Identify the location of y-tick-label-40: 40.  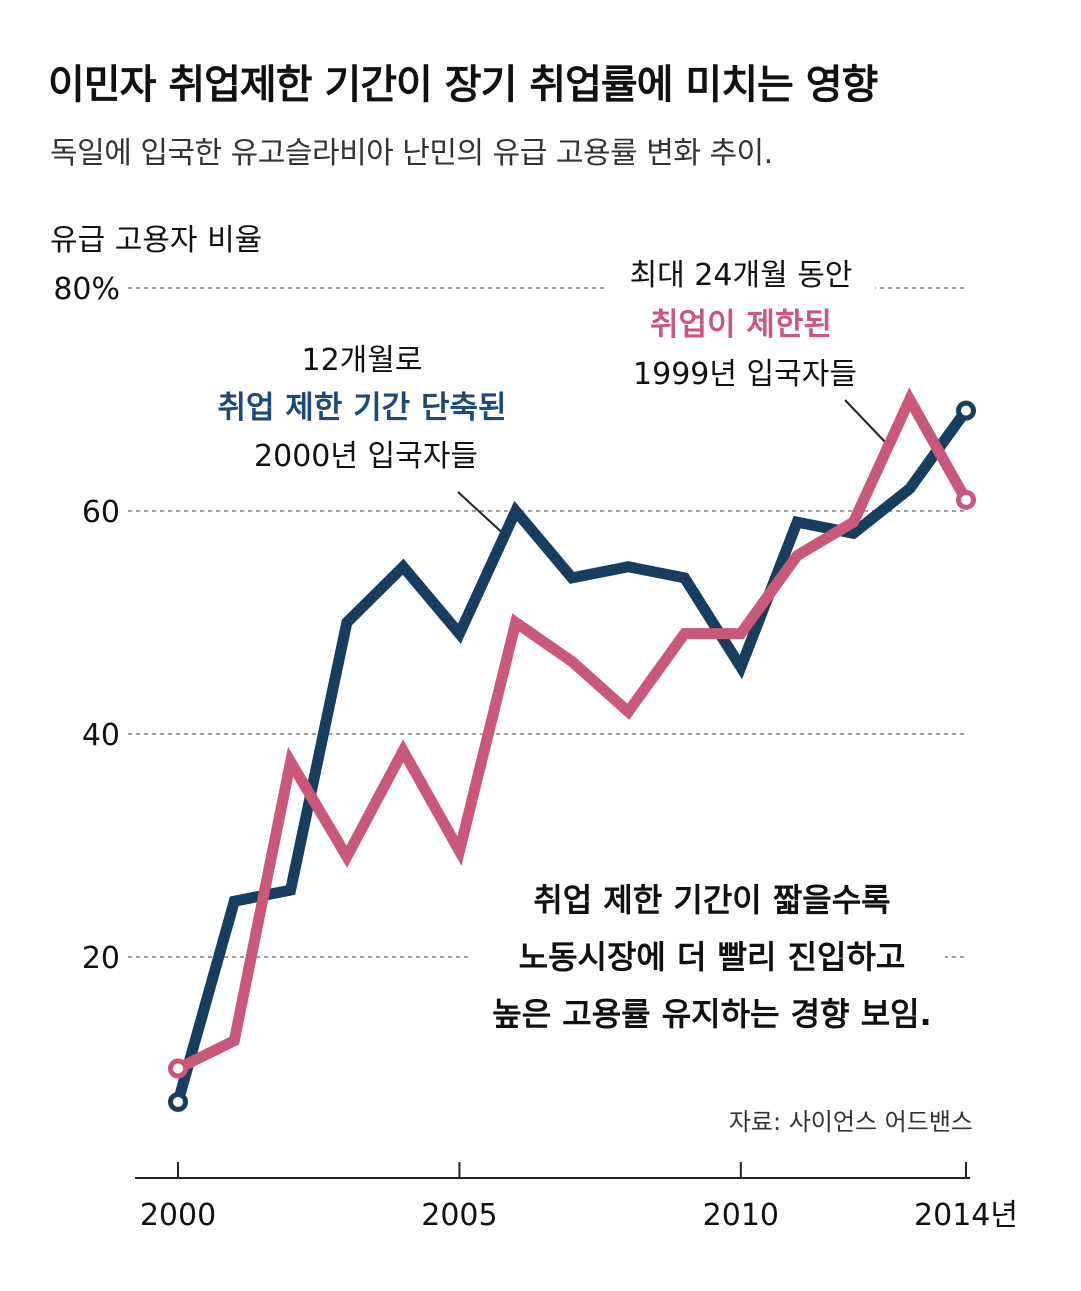
(101, 735).